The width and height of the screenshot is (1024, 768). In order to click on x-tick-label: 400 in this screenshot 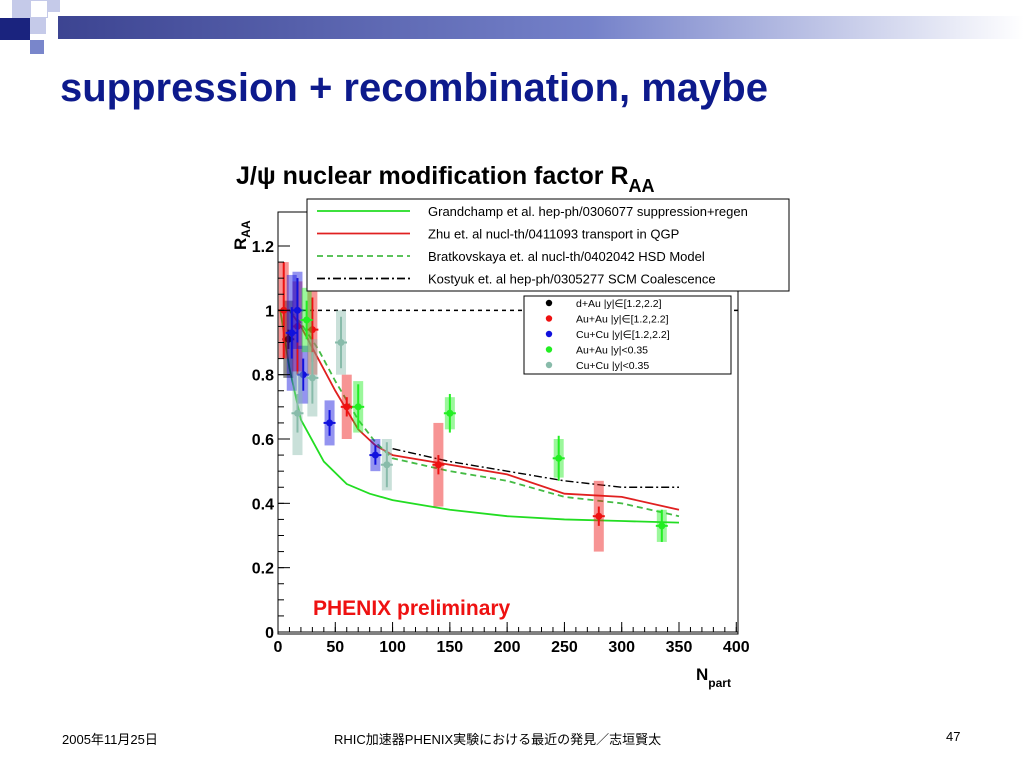, I will do `click(736, 647)`.